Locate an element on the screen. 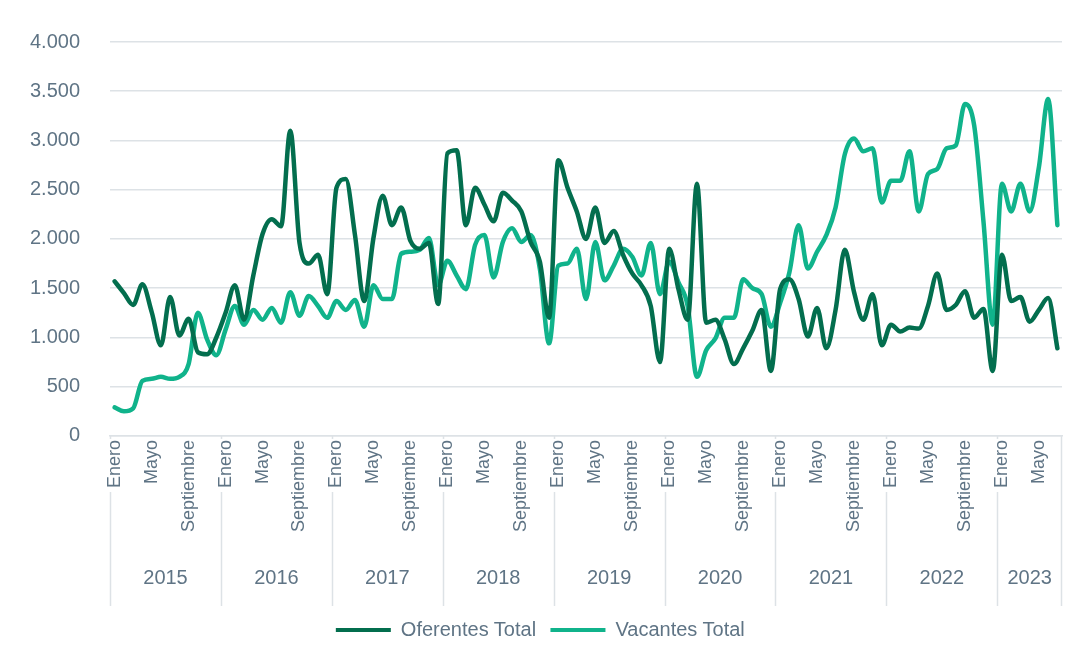  y-tick-label: 4.000 is located at coordinates (55, 40).